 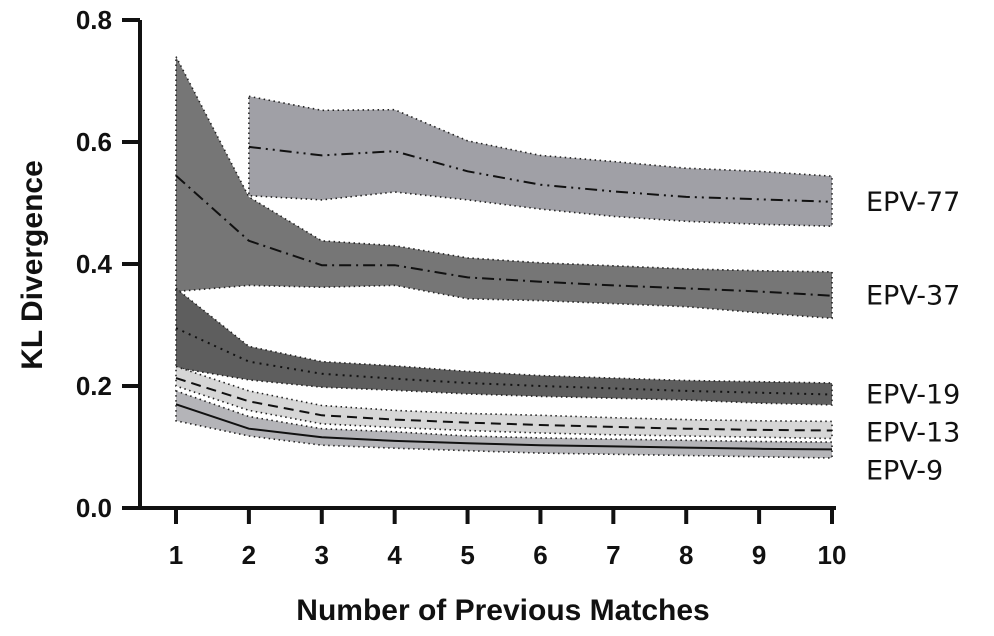 I want to click on y-tick-label: 0.2, so click(x=94, y=386).